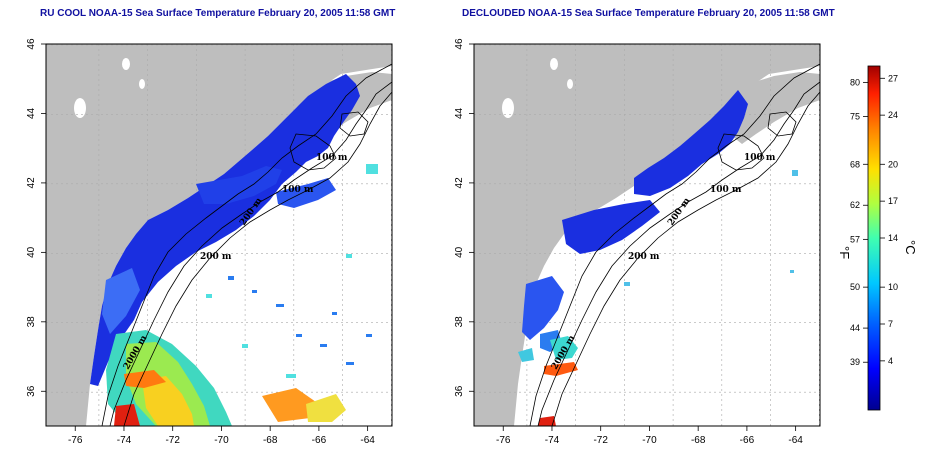  Describe the element at coordinates (855, 239) in the screenshot. I see `fahrenheit-tick-label: 57` at that location.